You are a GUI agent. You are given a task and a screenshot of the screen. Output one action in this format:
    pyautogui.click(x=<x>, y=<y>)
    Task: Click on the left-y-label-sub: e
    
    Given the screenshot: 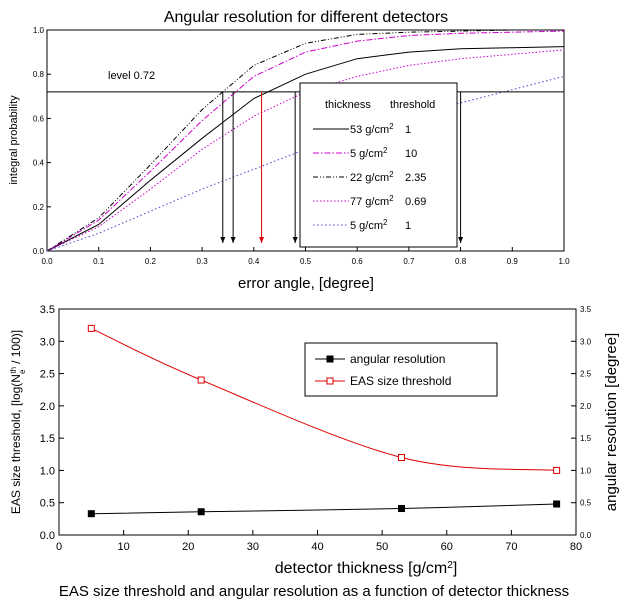 What is the action you would take?
    pyautogui.click(x=22, y=371)
    